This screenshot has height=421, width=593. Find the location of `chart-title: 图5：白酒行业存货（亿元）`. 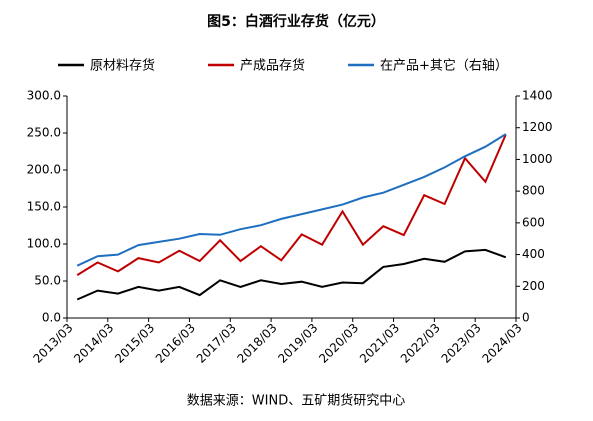

chart-title: 图5：白酒行业存货（亿元） is located at coordinates (296, 21).